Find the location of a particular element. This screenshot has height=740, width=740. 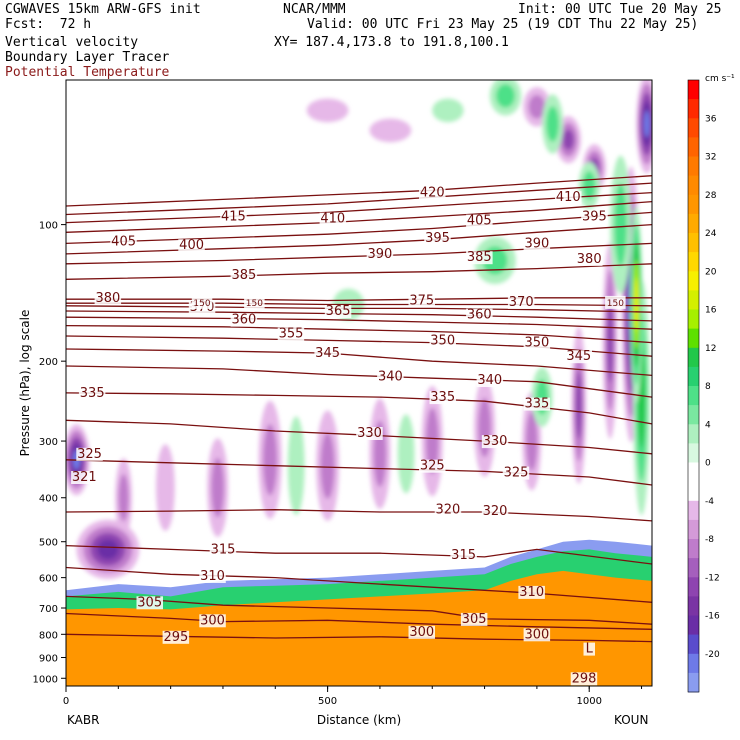

y-tick-label: 1000 is located at coordinates (45, 679).